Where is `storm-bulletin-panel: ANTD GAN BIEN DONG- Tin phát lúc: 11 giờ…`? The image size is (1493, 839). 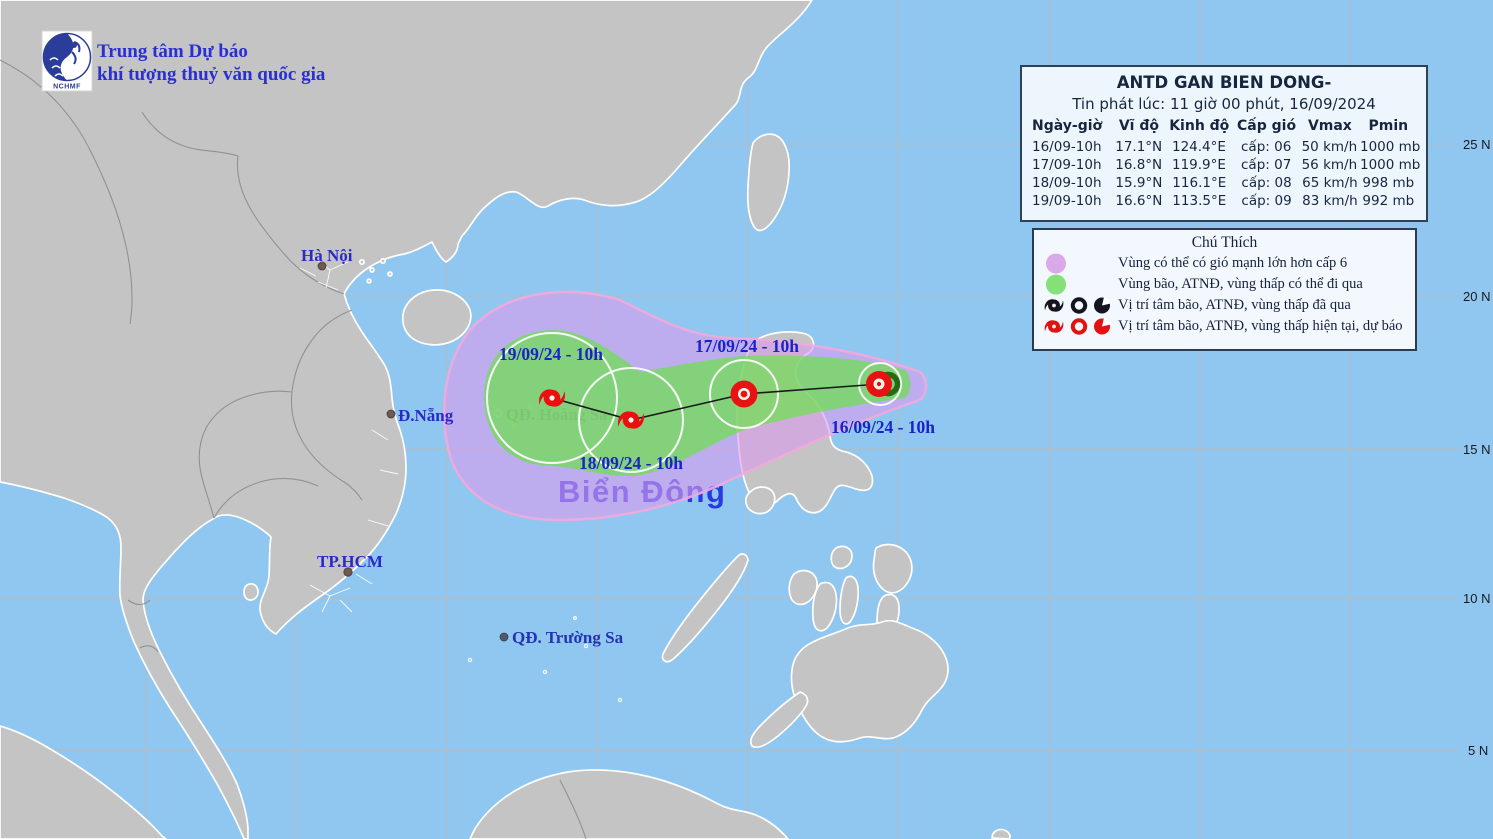
storm-bulletin-panel: ANTD GAN BIEN DONG- Tin phát lúc: 11 giờ… is located at coordinates (1224, 143).